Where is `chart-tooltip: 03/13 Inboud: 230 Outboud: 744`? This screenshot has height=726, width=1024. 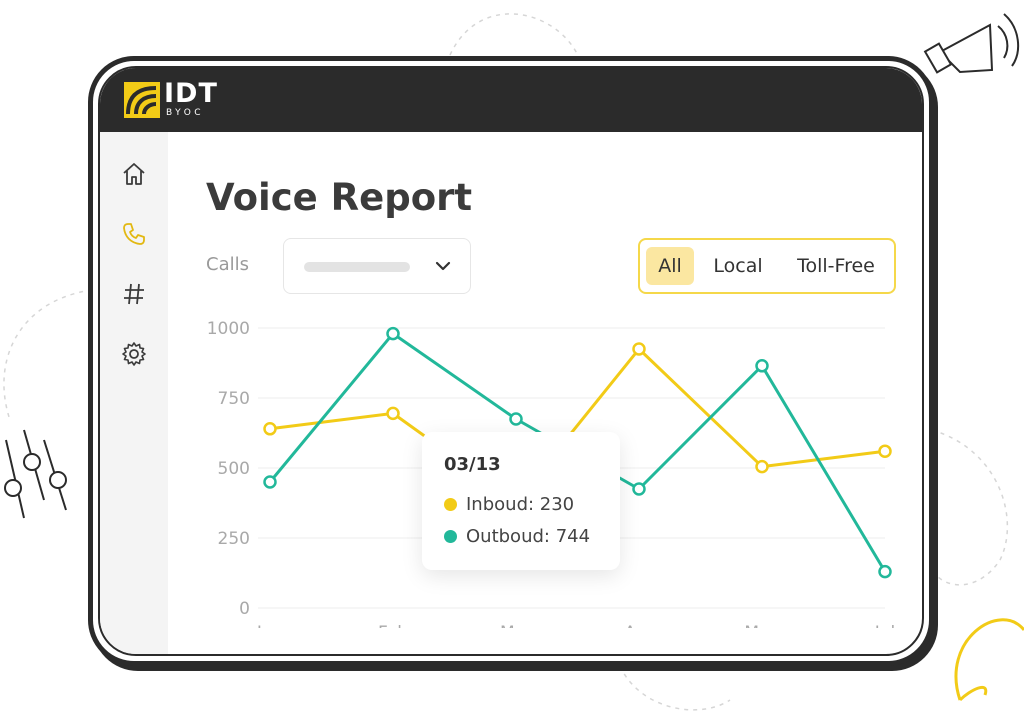
chart-tooltip: 03/13 Inboud: 230 Outboud: 744 is located at coordinates (521, 501).